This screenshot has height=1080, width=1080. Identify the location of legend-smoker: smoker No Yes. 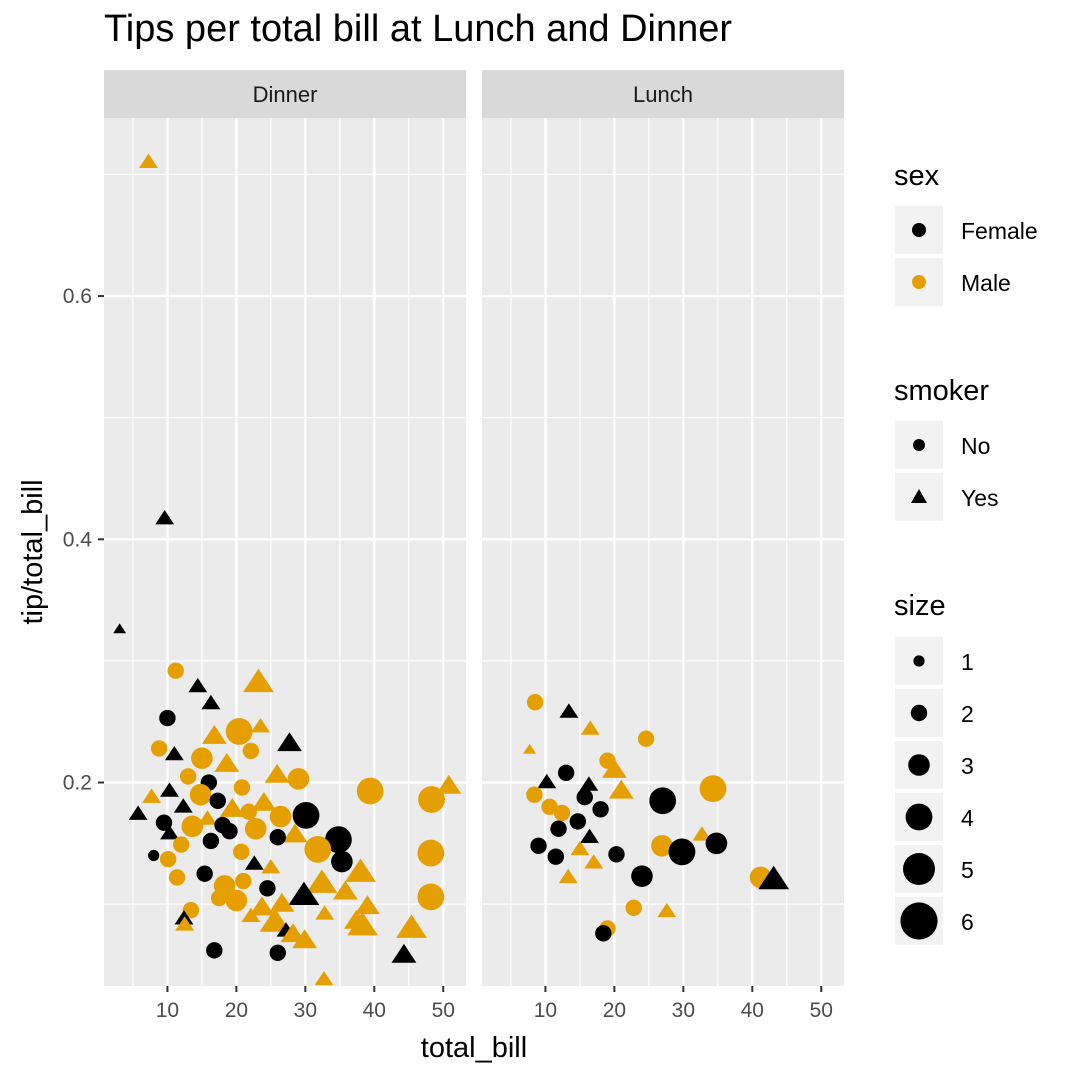
(946, 448).